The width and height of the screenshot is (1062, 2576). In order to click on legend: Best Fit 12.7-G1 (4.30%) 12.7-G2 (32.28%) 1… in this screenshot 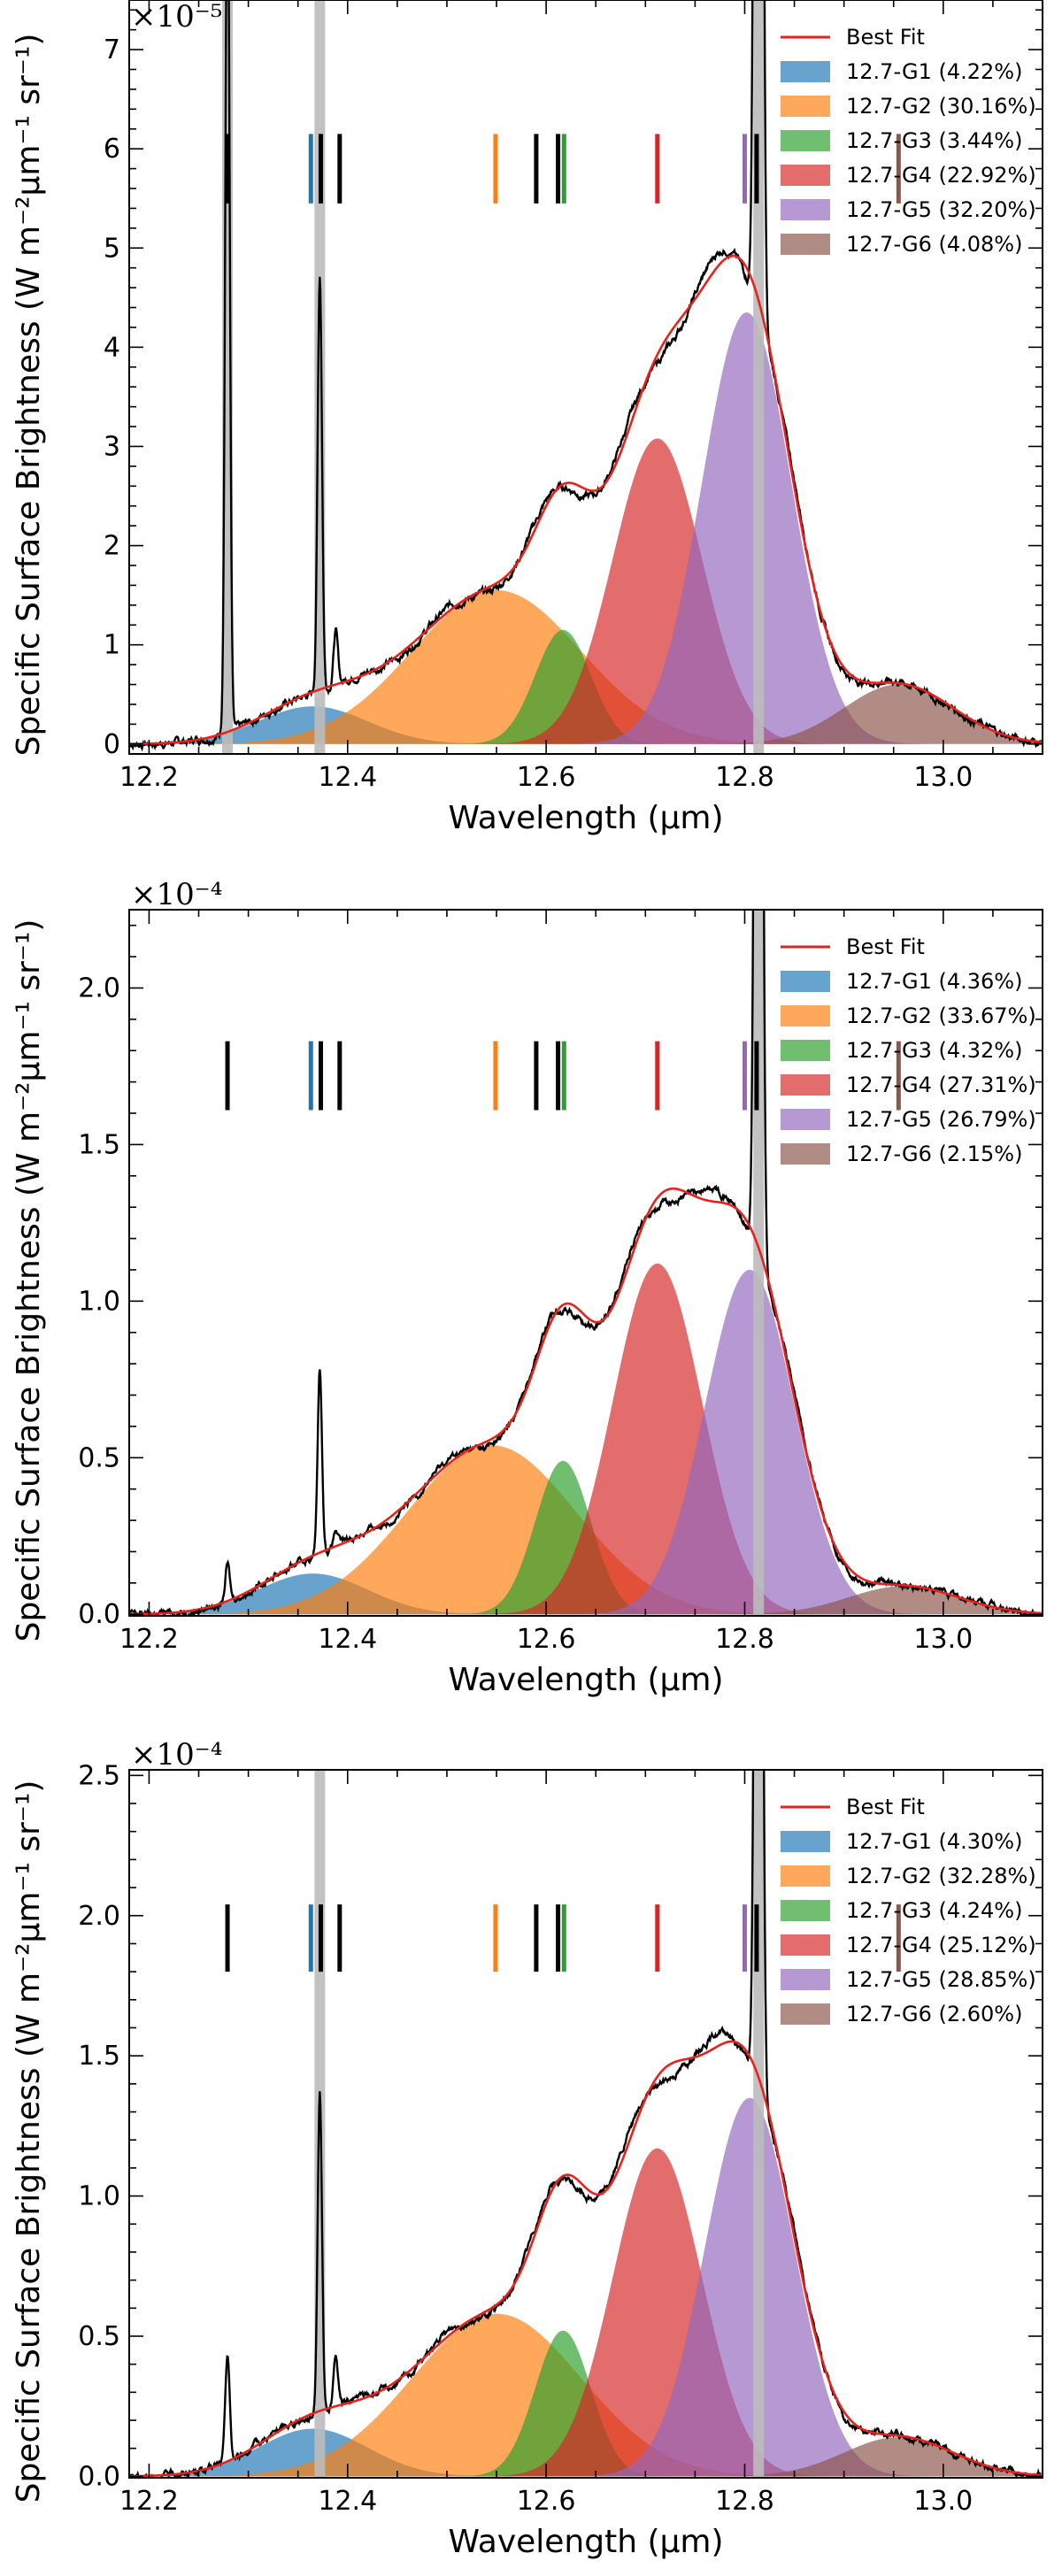, I will do `click(908, 1910)`.